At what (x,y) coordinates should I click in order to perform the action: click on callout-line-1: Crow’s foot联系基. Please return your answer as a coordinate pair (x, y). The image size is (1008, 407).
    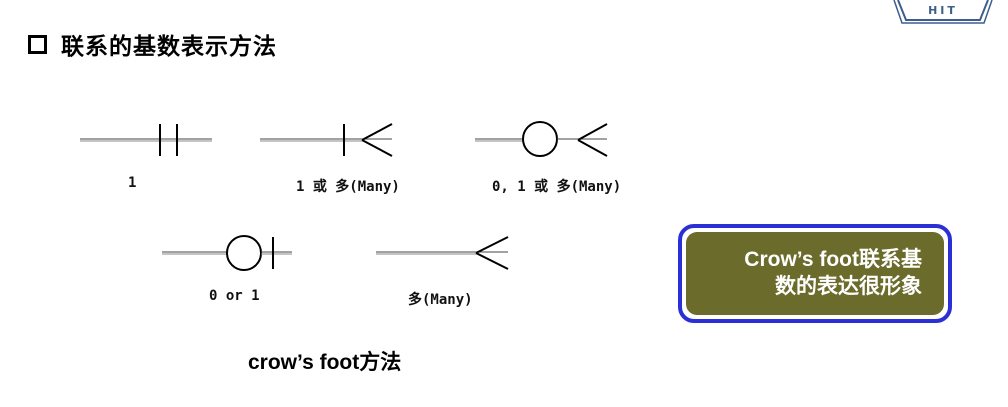
    Looking at the image, I should click on (833, 259).